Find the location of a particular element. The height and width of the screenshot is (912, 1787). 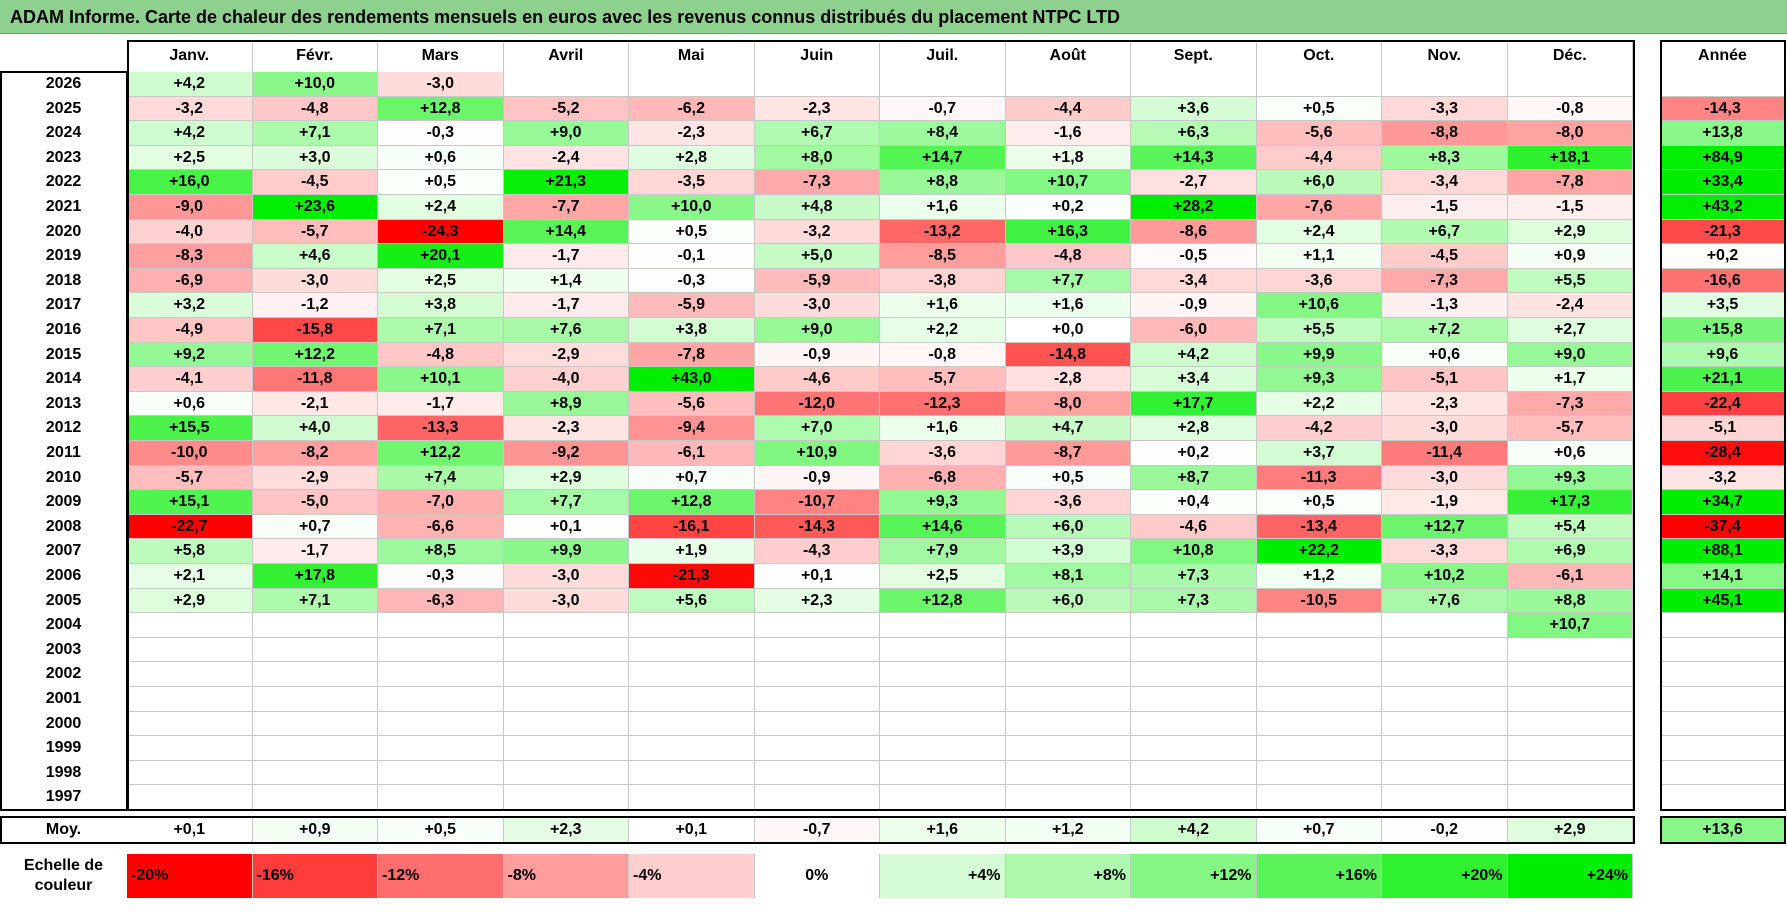

heatmap-cell: -4,9 is located at coordinates (190, 330).